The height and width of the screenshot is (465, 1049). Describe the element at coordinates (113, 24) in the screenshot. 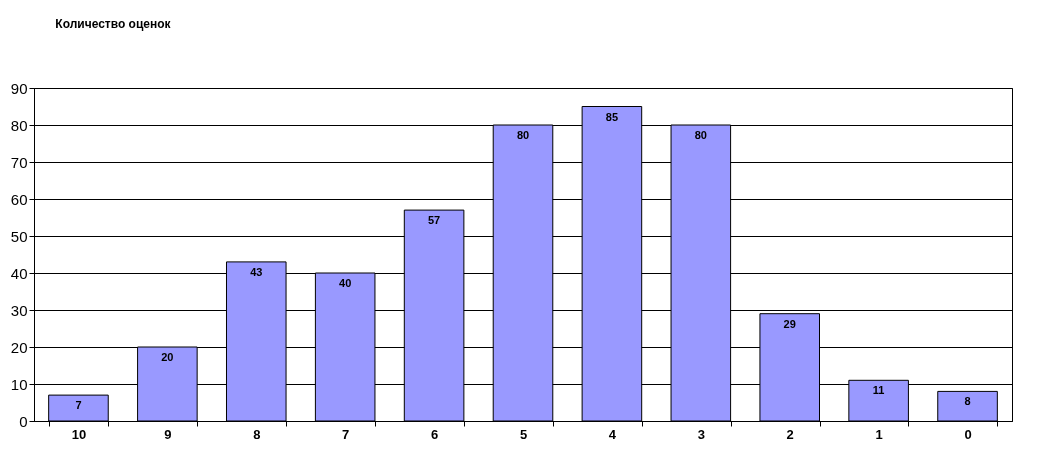

I see `chart-title: Количество оценок` at that location.